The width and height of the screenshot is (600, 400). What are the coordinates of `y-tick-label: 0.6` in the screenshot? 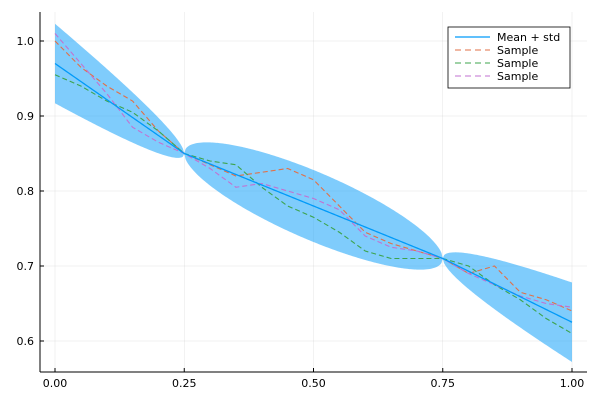 It's located at (26, 341).